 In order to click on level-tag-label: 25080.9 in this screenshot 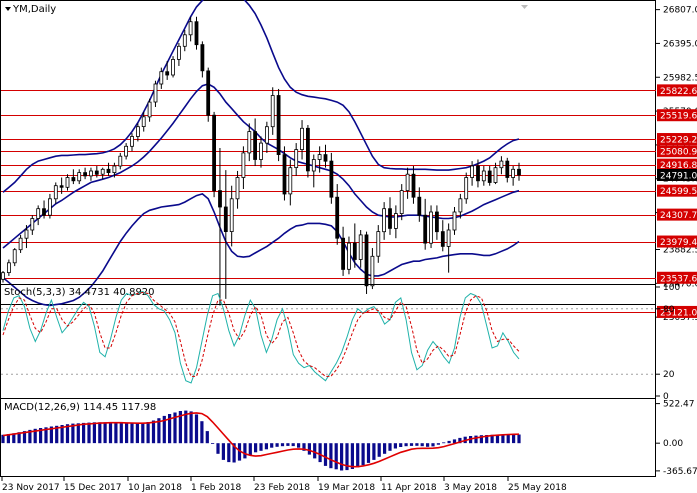, I will do `click(678, 153)`.